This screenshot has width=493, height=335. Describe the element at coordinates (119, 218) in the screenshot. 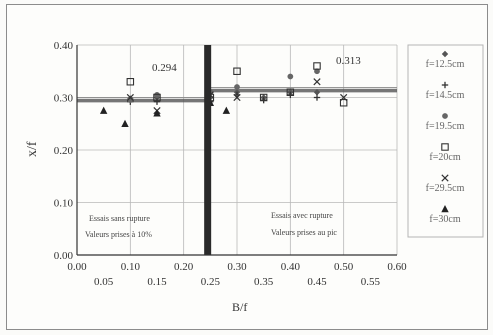

I see `annotation-left-line1: Essais sans rupture` at that location.